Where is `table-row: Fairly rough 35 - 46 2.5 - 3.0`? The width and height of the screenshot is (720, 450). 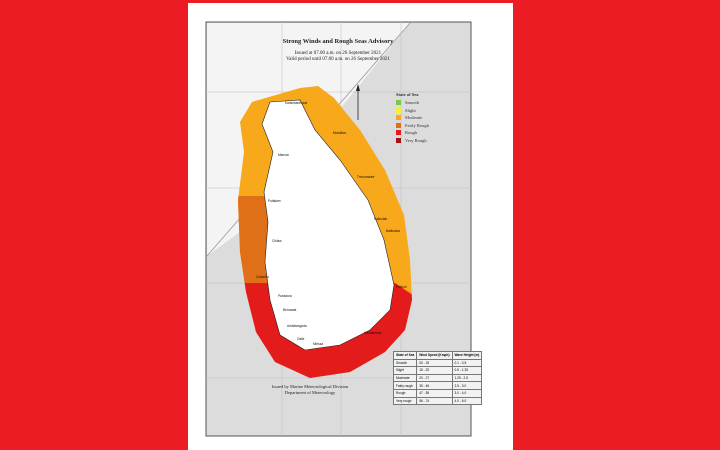
table-row: Fairly rough 35 - 46 2.5 - 3.0 is located at coordinates (437, 385).